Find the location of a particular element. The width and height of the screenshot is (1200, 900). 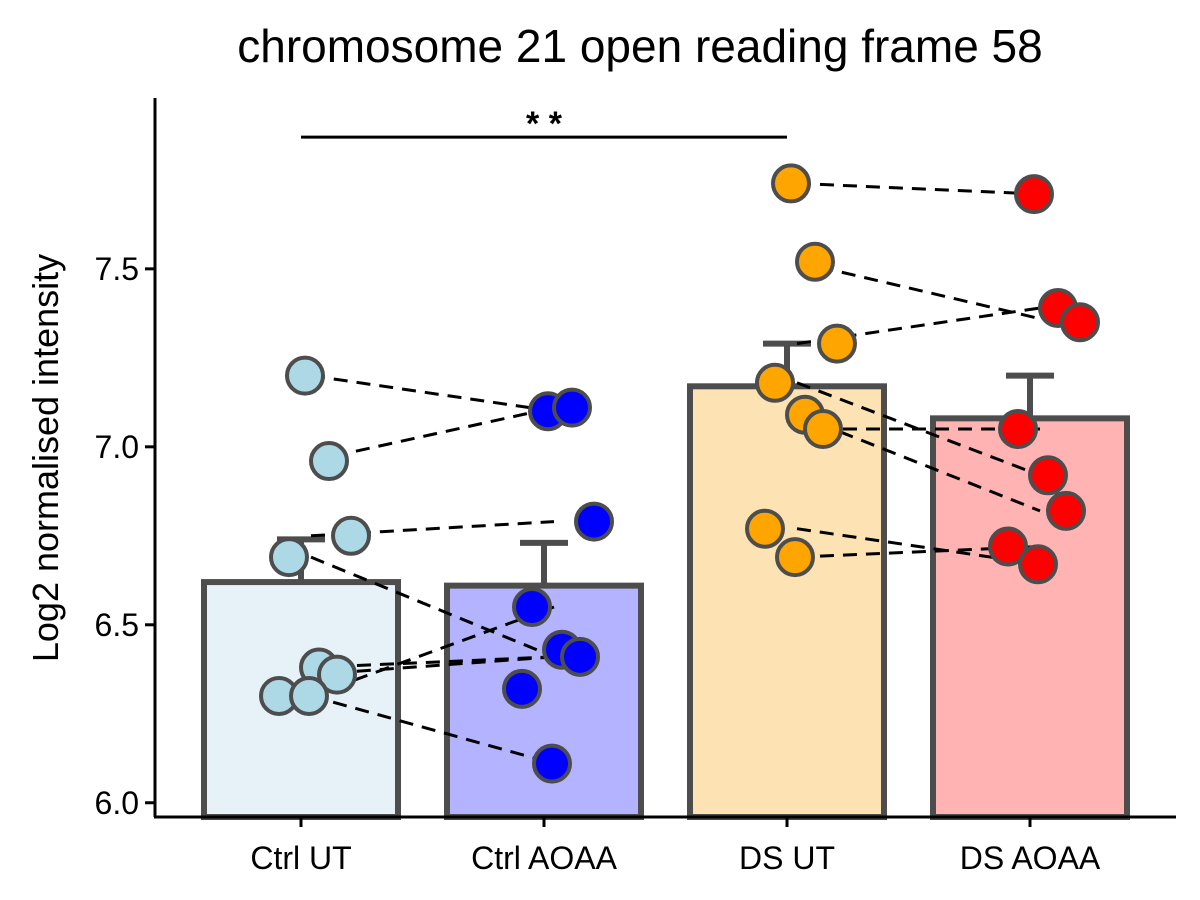

y-tick-label-3: 7.5 is located at coordinates (117, 269).